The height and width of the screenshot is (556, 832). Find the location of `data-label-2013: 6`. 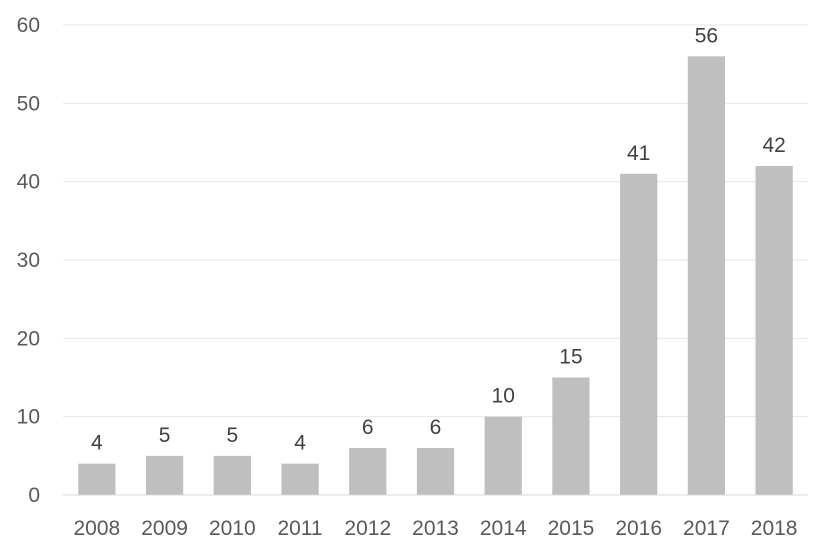

data-label-2013: 6 is located at coordinates (436, 427).